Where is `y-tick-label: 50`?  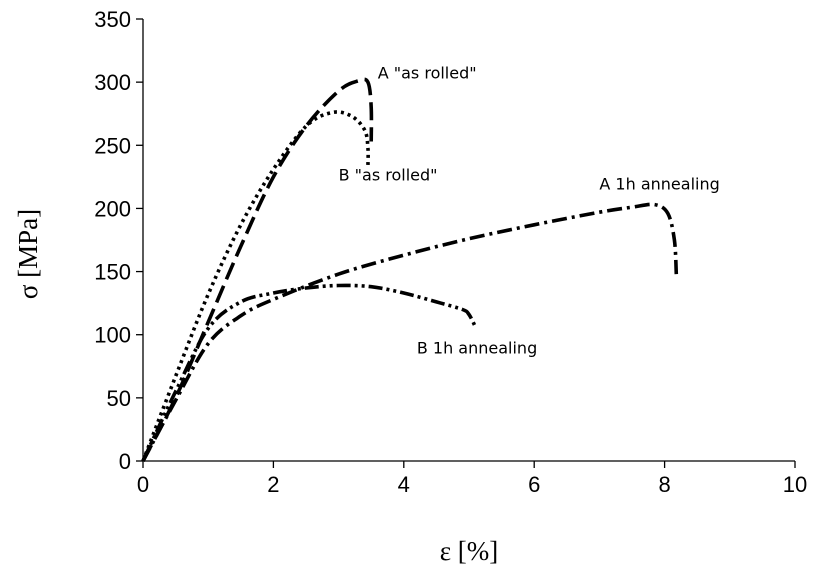 y-tick-label: 50 is located at coordinates (119, 398).